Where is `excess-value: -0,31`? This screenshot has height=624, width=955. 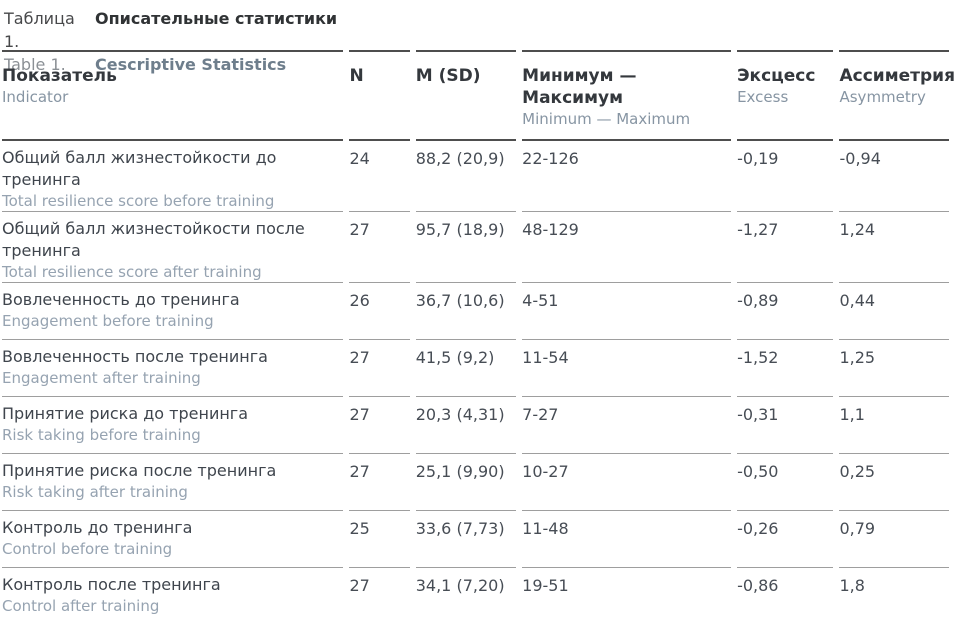
excess-value: -0,31 is located at coordinates (785, 424).